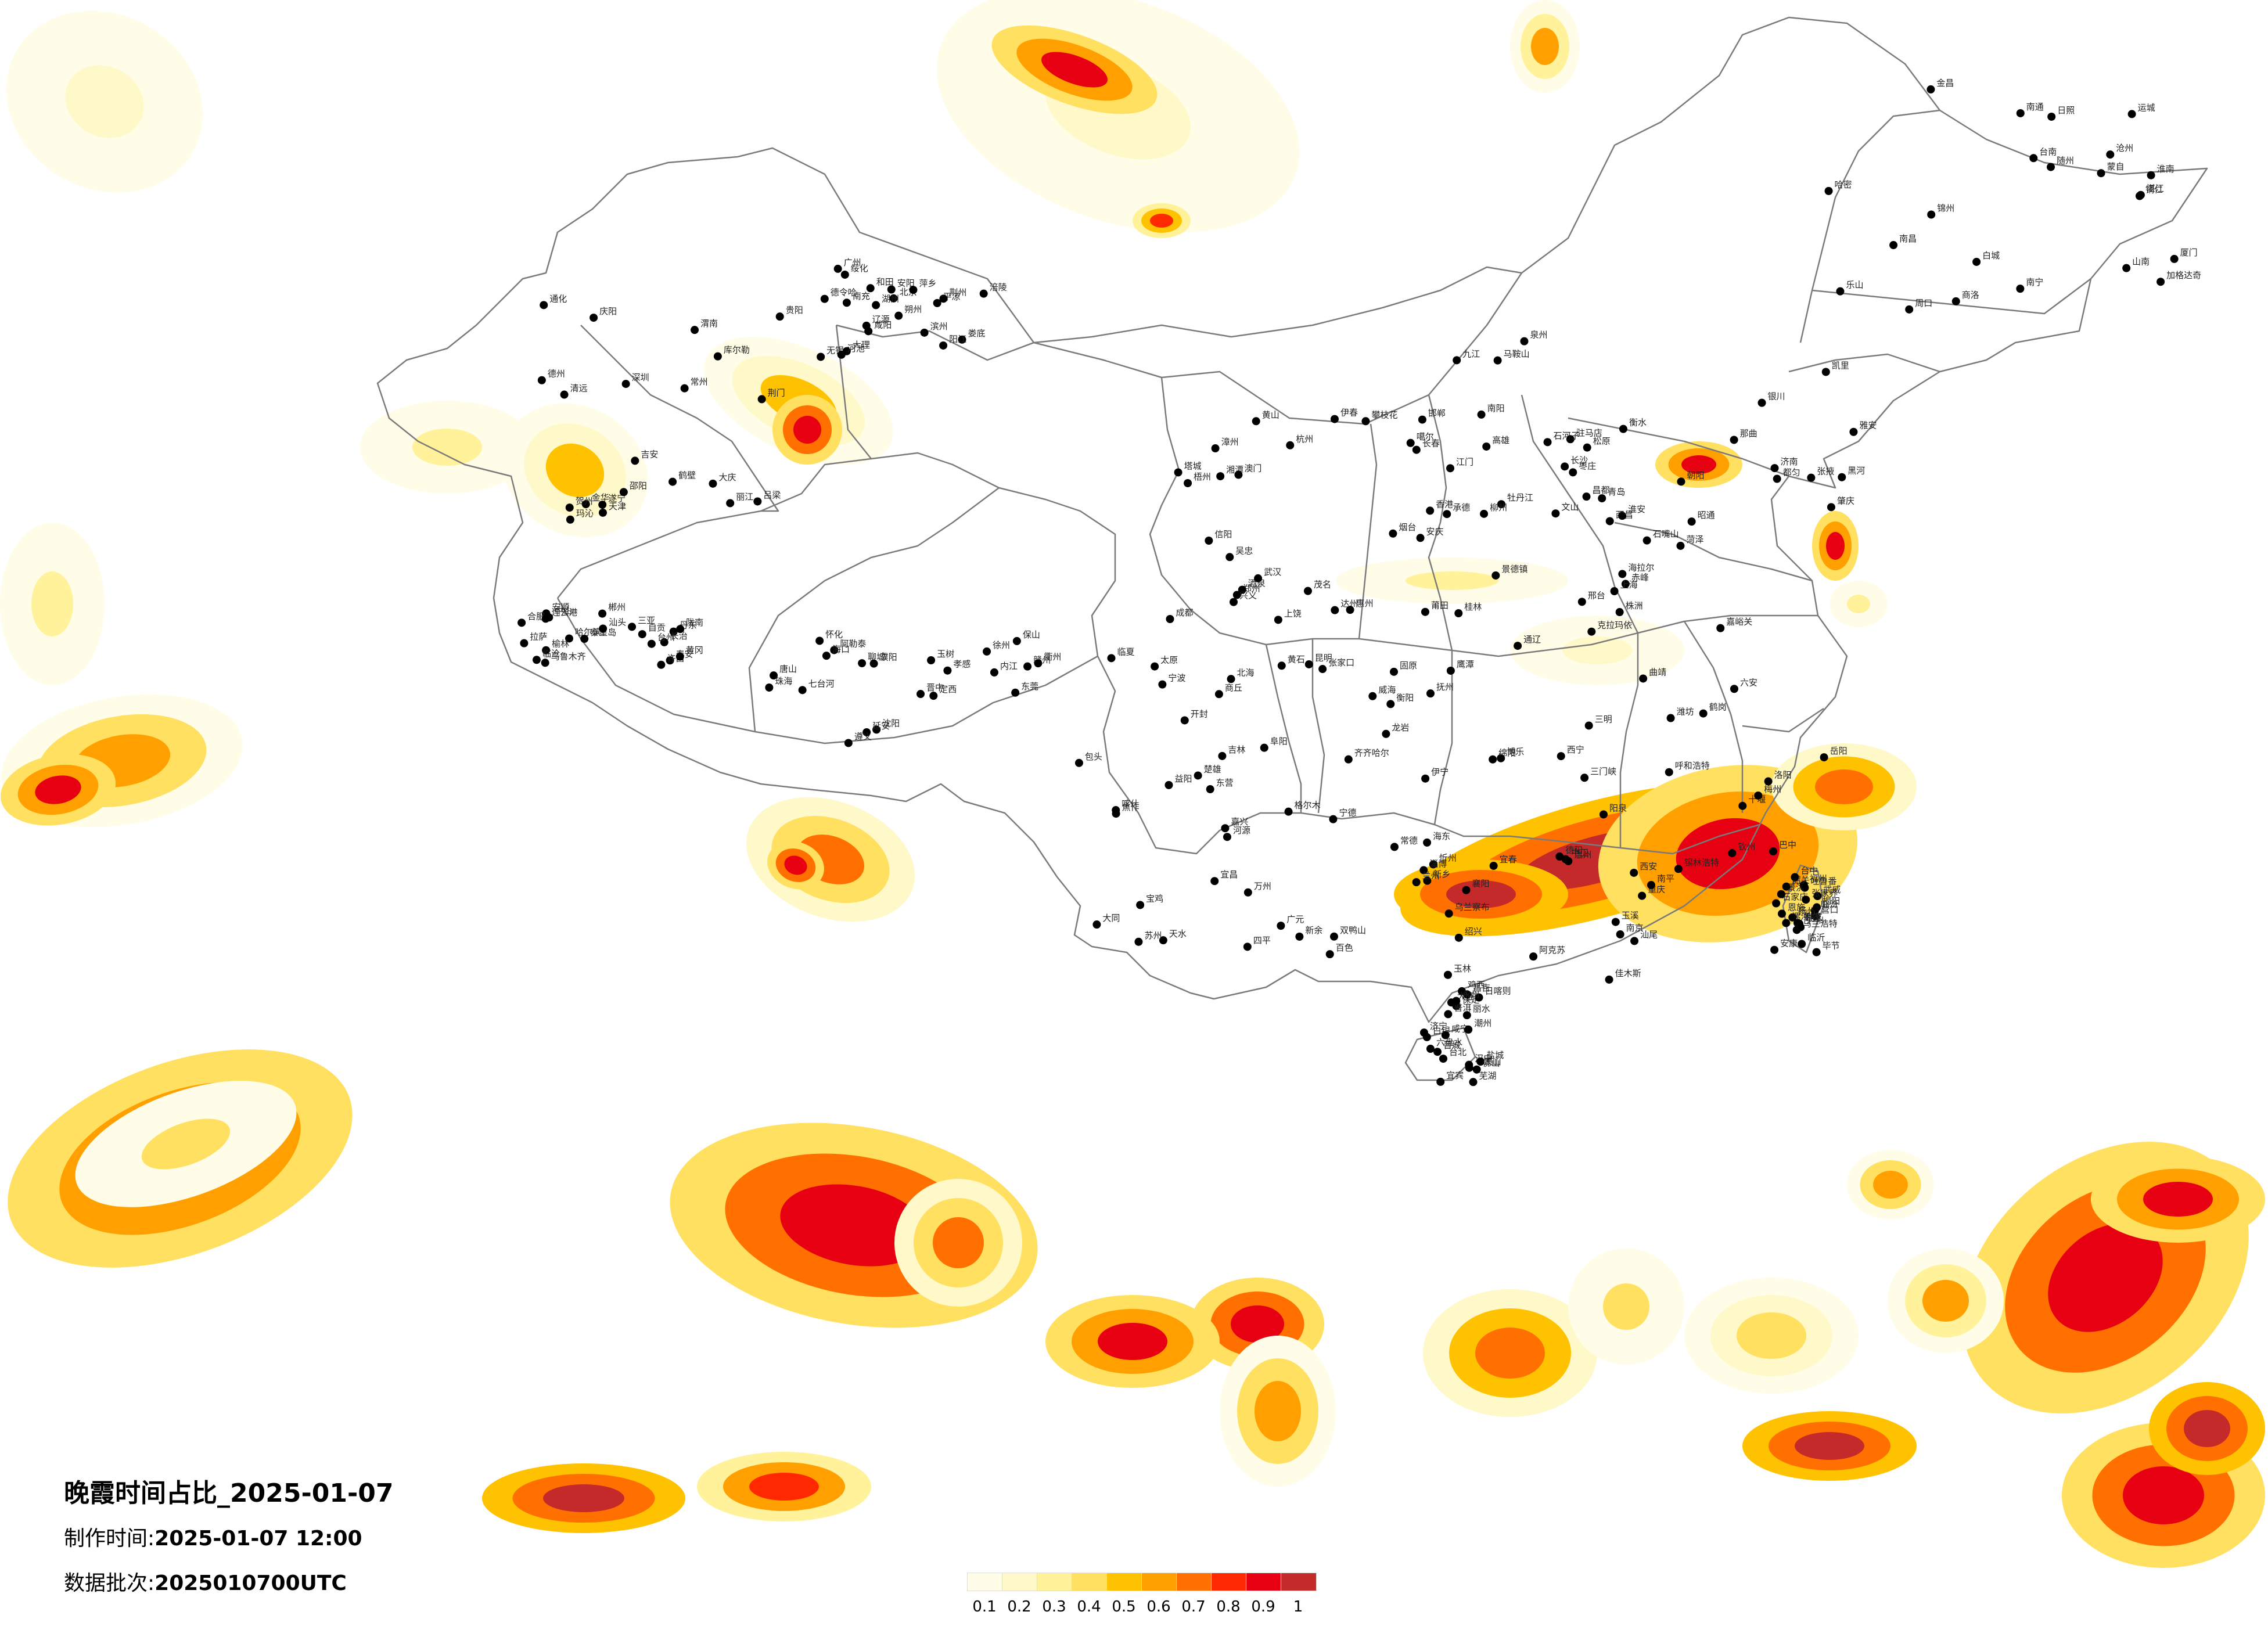 This screenshot has width=2268, height=1626. Describe the element at coordinates (666, 637) in the screenshot. I see `city-label: 台州` at that location.